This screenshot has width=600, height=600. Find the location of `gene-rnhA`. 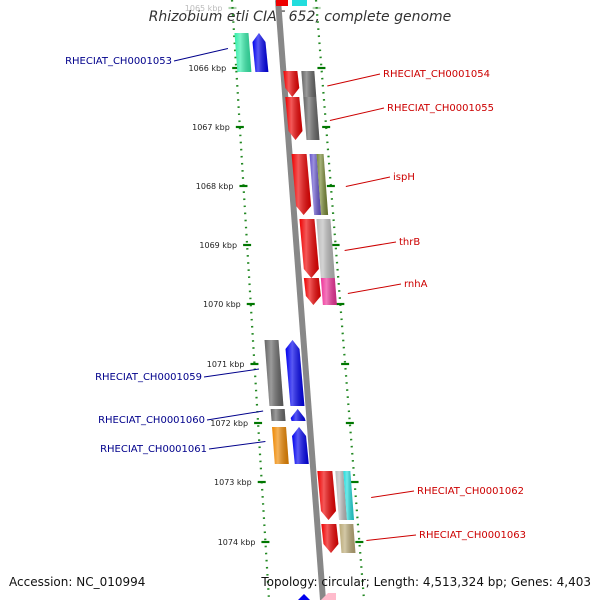

gene-rnhA is located at coordinates (320, 291).